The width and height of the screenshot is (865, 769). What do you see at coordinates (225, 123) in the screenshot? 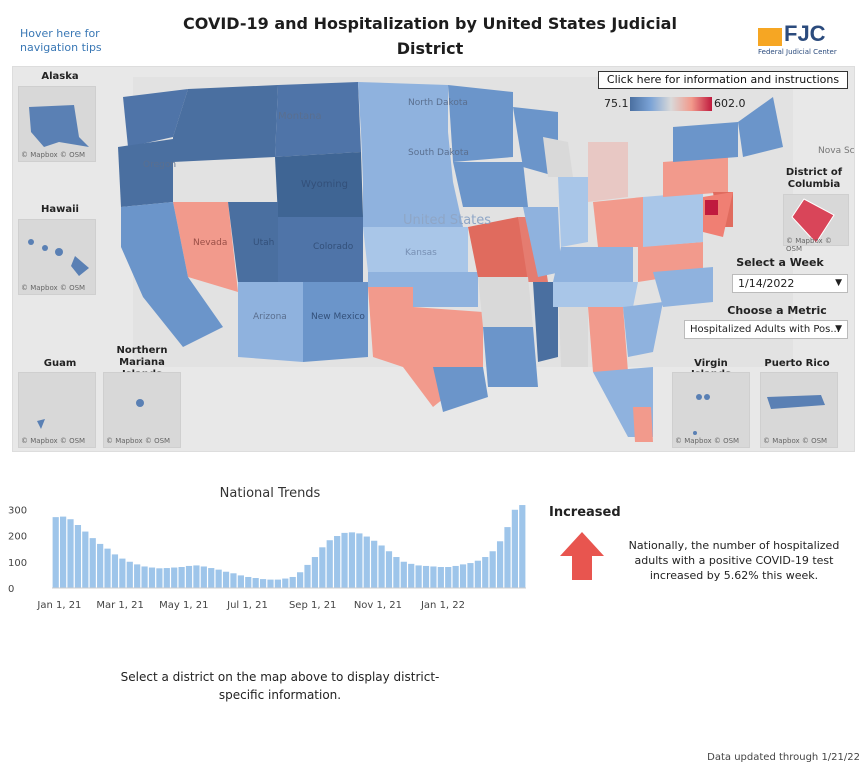
I see `district-idaho-montana` at bounding box center [225, 123].